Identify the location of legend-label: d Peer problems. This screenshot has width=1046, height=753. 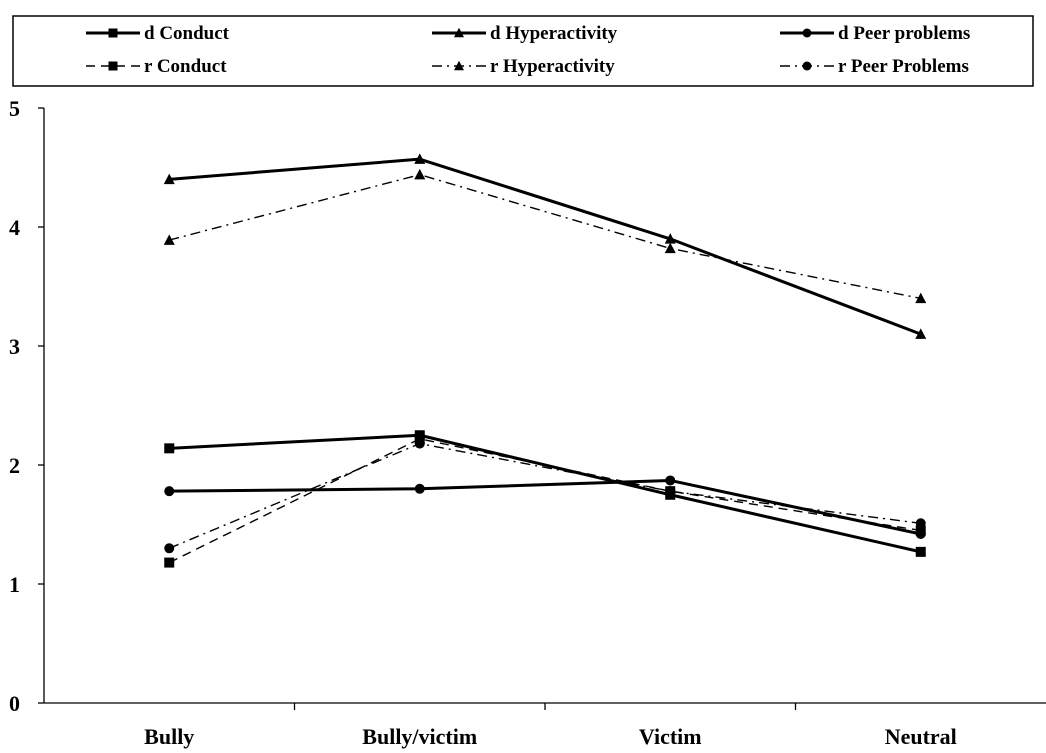
(904, 33).